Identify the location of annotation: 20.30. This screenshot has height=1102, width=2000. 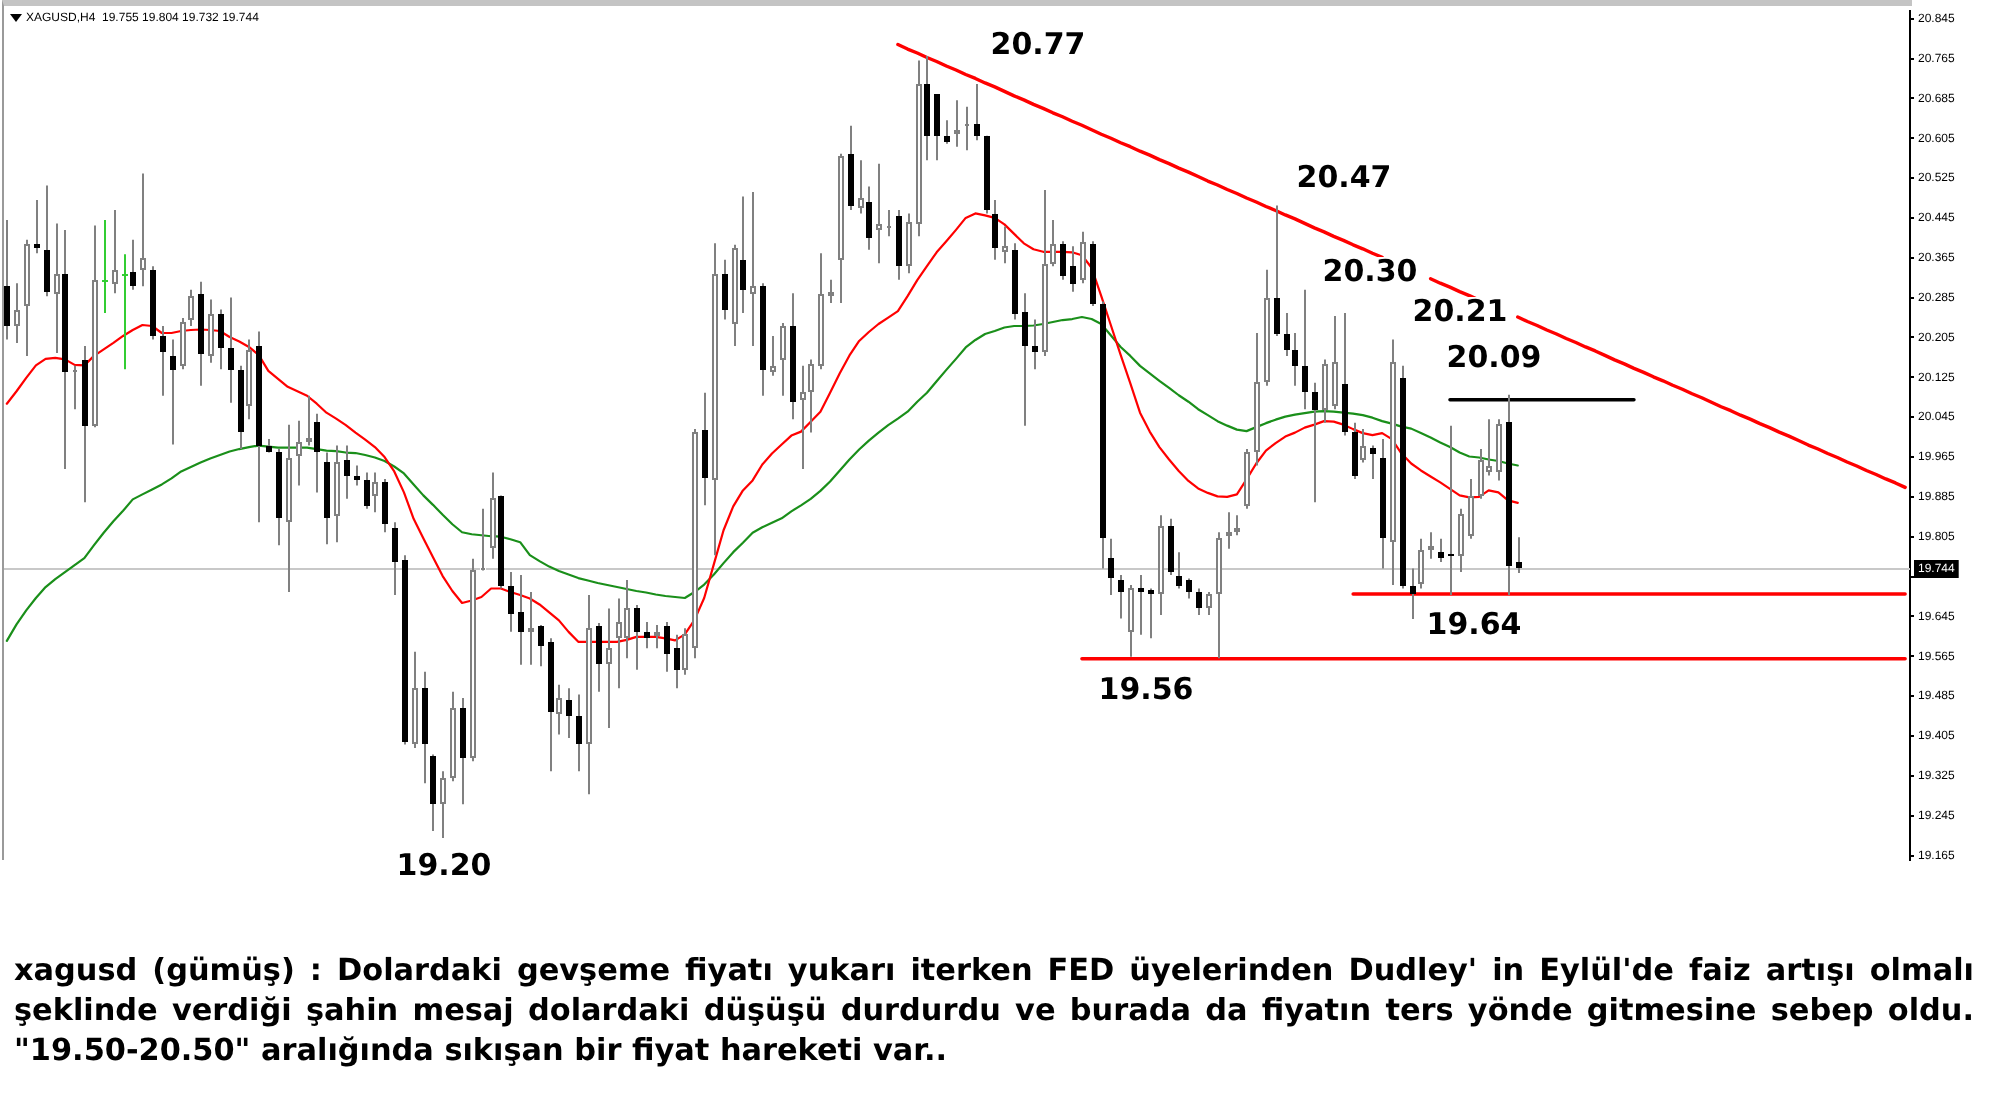
(1370, 270).